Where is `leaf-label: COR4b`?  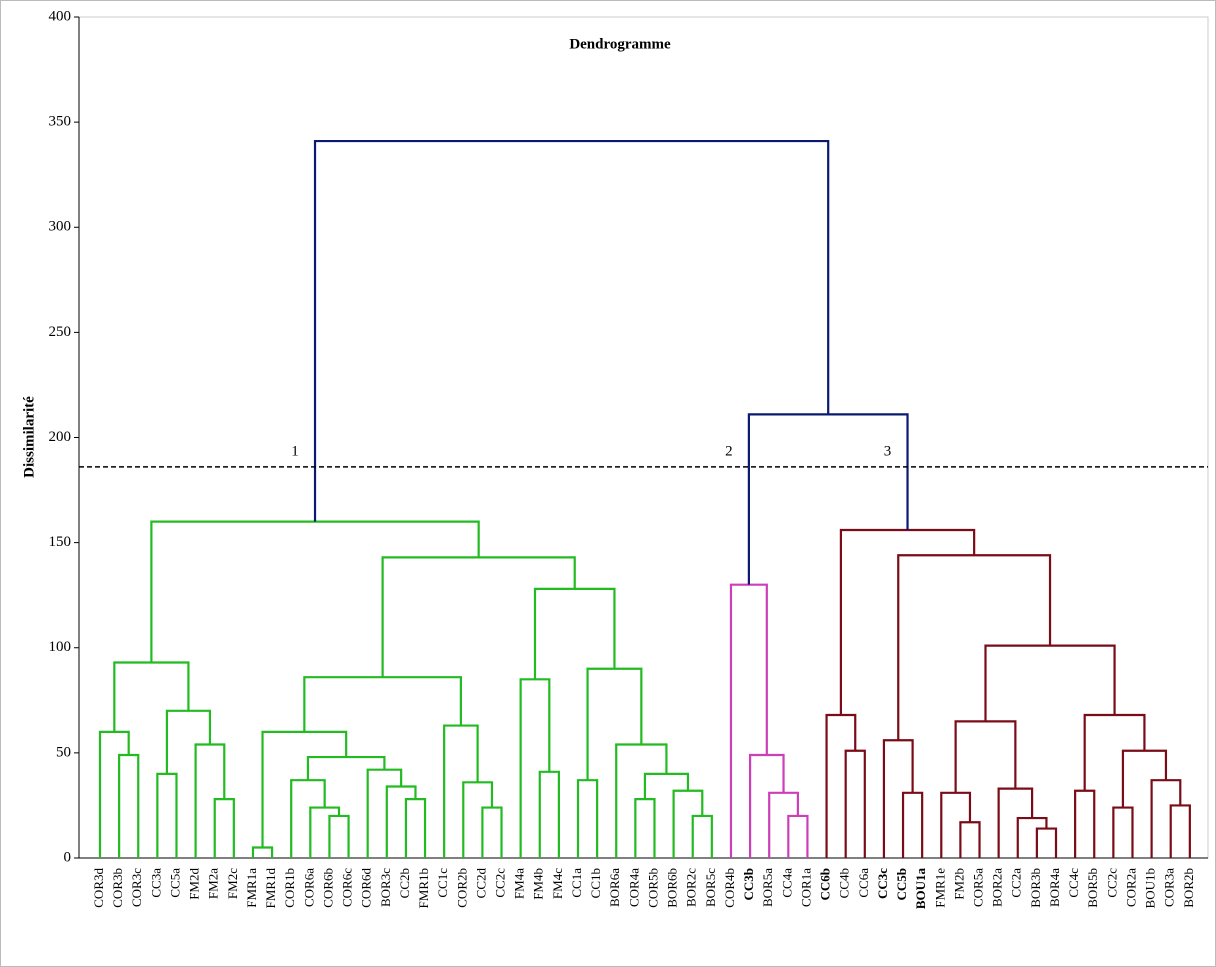
leaf-label: COR4b is located at coordinates (729, 888).